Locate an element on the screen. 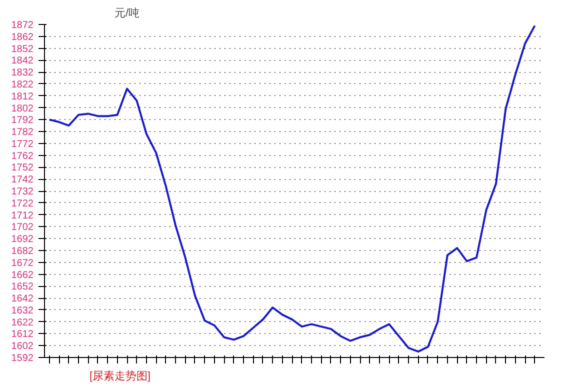  y-tick-label: 1622 is located at coordinates (22, 322).